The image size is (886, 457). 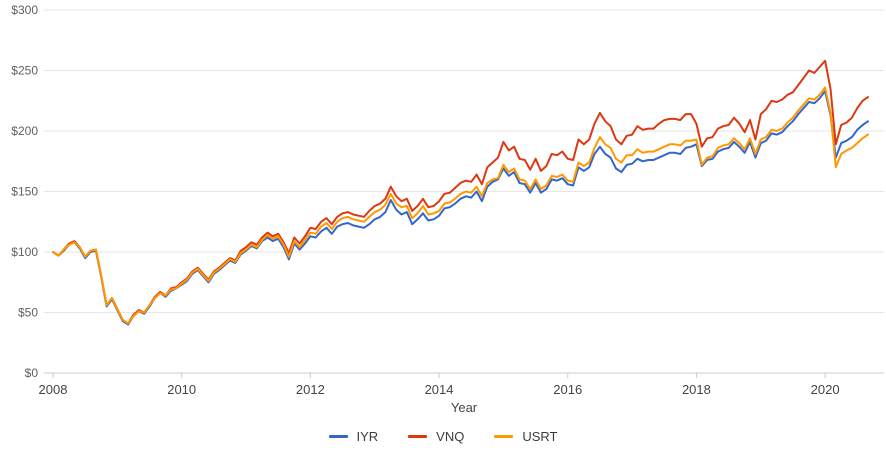 What do you see at coordinates (24, 71) in the screenshot?
I see `y-tick-label: $250` at bounding box center [24, 71].